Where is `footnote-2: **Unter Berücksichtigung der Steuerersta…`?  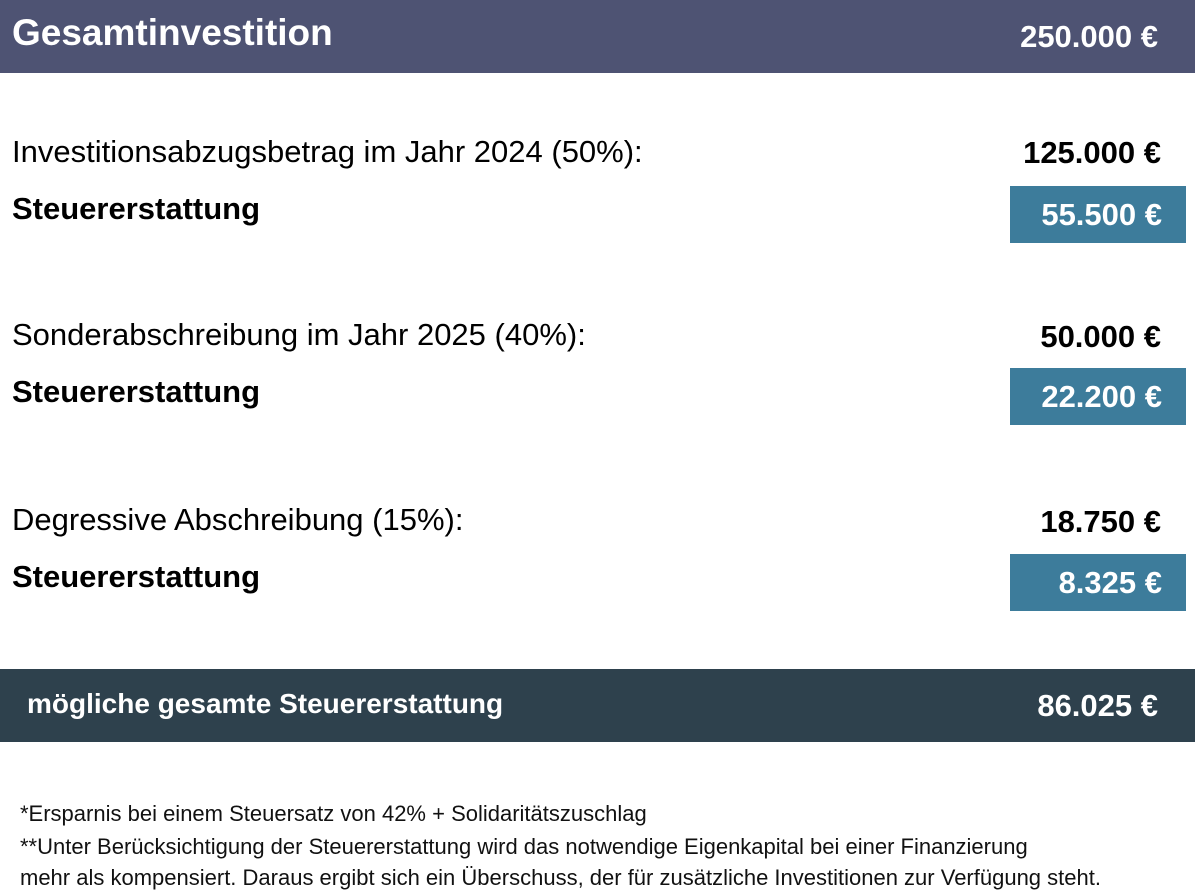 footnote-2: **Unter Berücksichtigung der Steuerersta… is located at coordinates (524, 846).